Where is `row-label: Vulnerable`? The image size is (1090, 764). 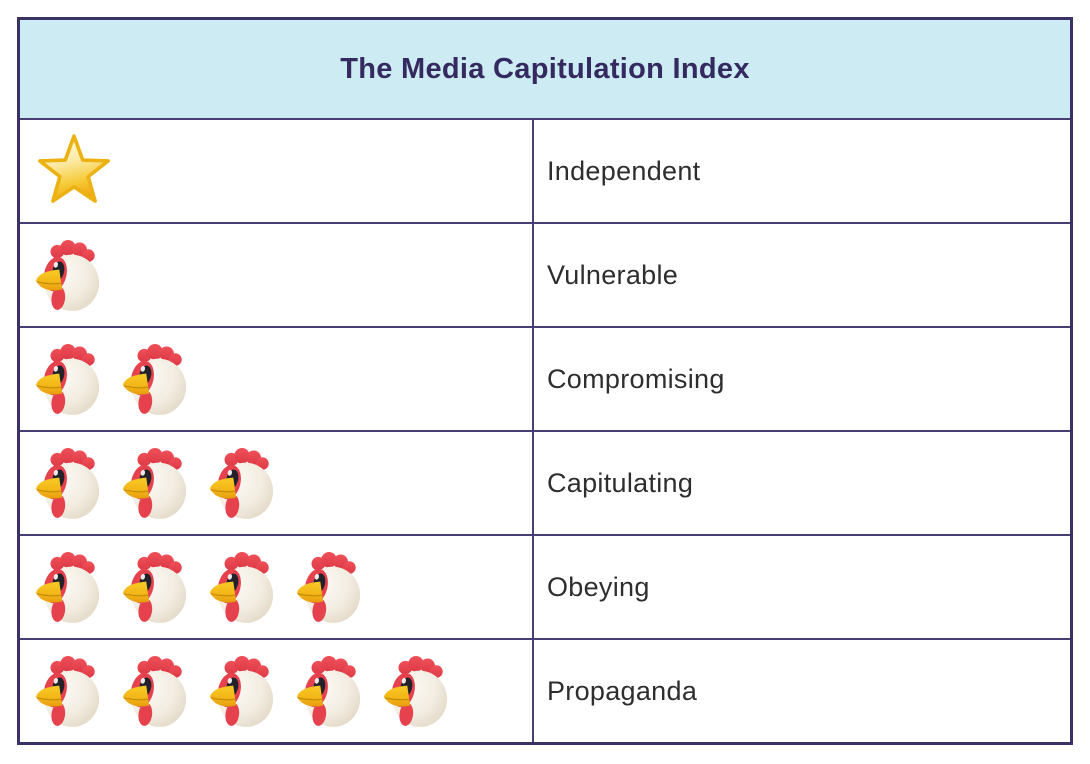
row-label: Vulnerable is located at coordinates (613, 274).